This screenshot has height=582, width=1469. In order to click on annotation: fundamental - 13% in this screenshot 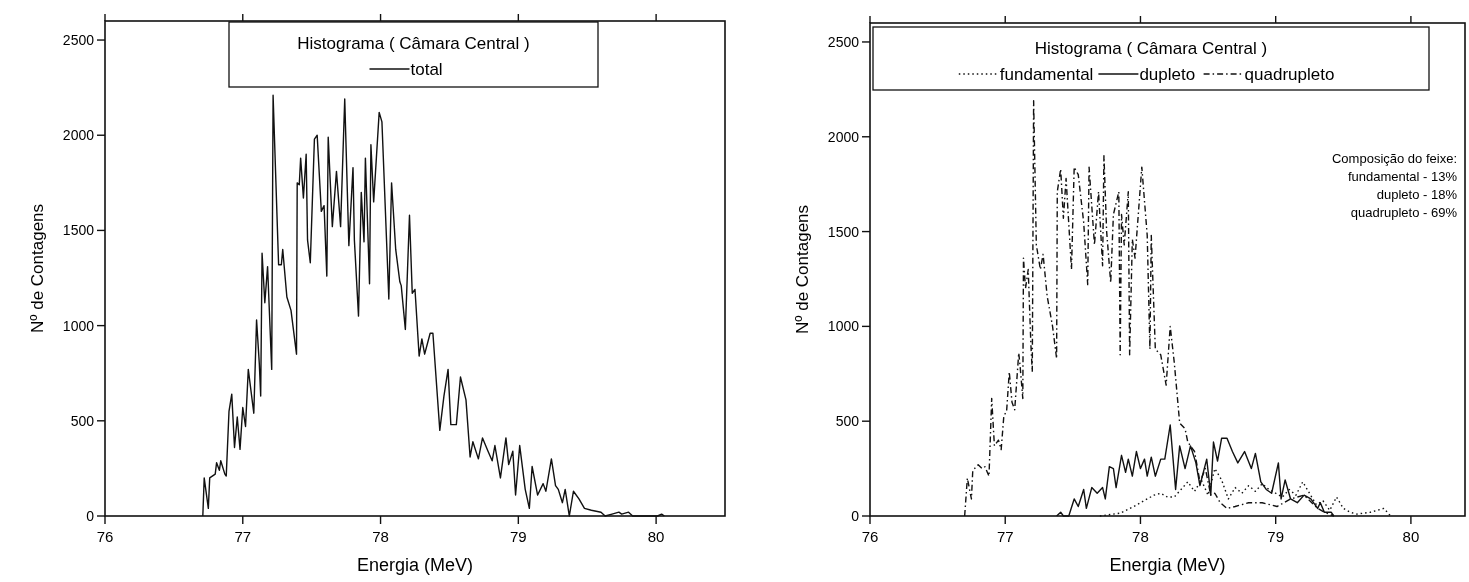, I will do `click(1402, 176)`.